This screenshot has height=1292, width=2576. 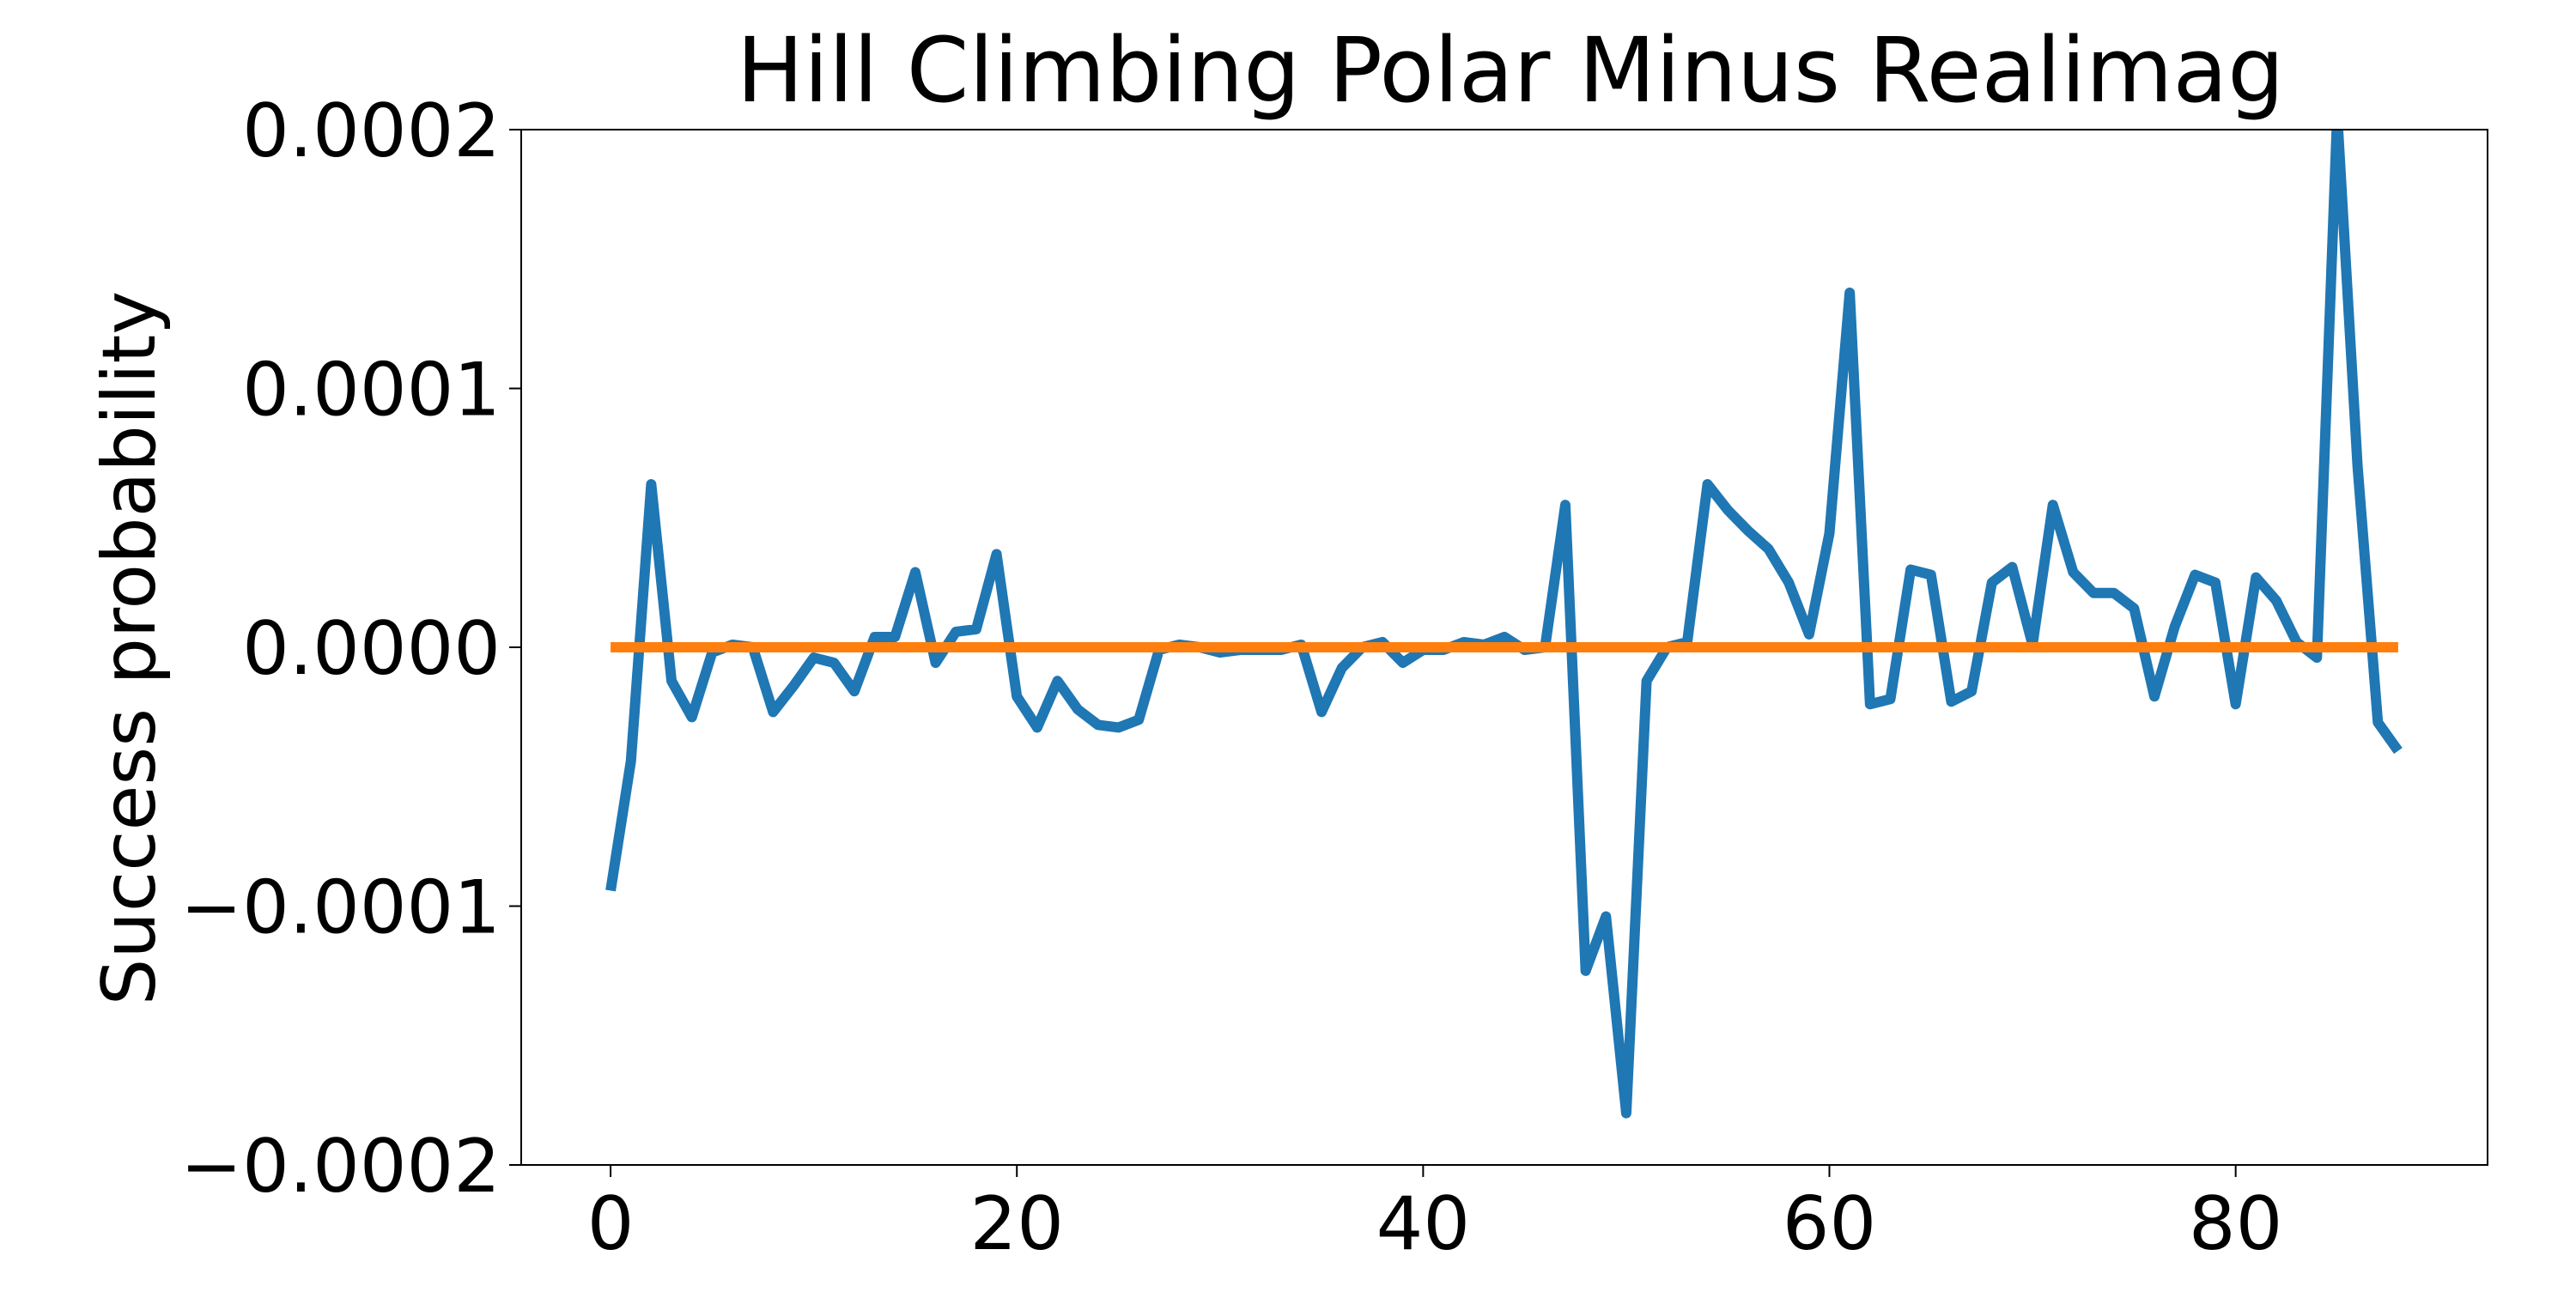 What do you see at coordinates (340, 908) in the screenshot?
I see `y-tick-label: −0.0001` at bounding box center [340, 908].